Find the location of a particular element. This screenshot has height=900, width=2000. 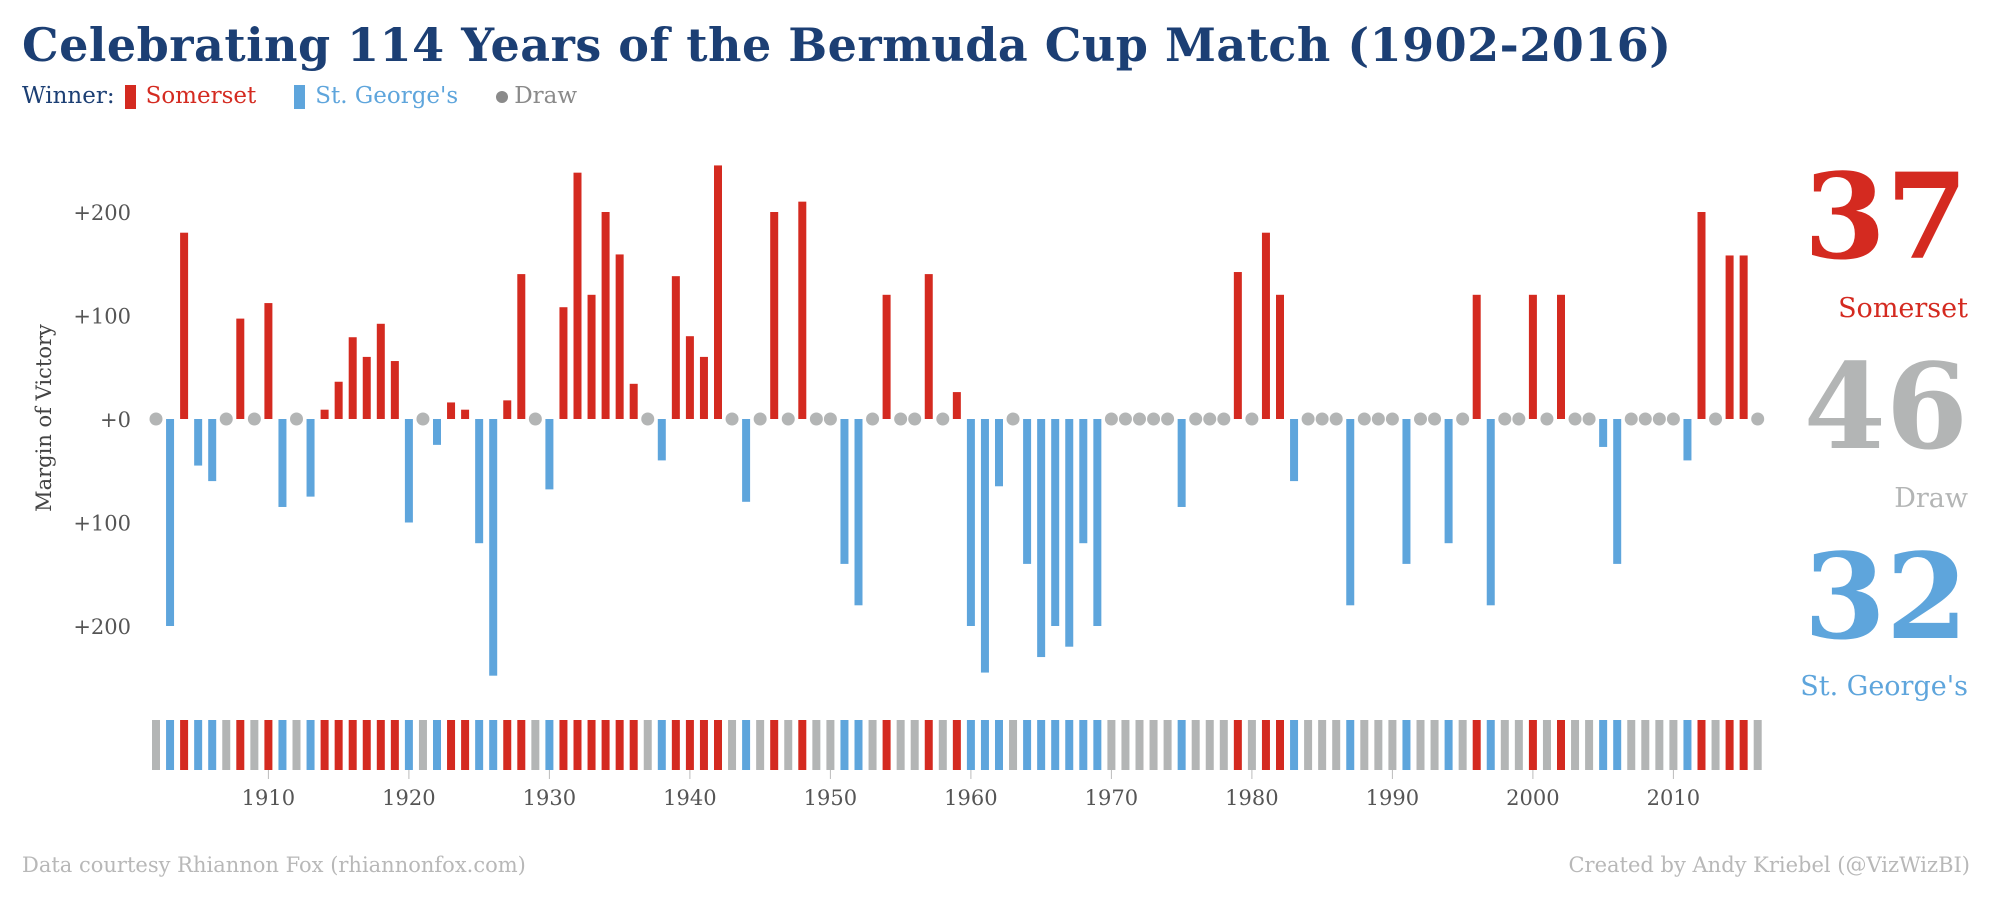

legend-item-stgeorges: St. George's is located at coordinates (376, 96).